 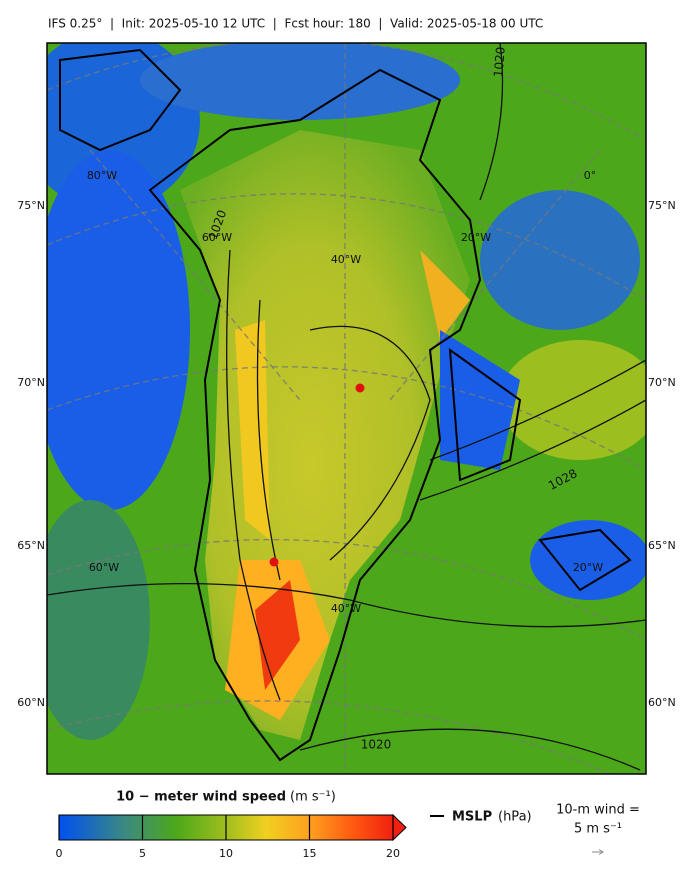 What do you see at coordinates (472, 817) in the screenshot?
I see `legend-mslp: MSLP` at bounding box center [472, 817].